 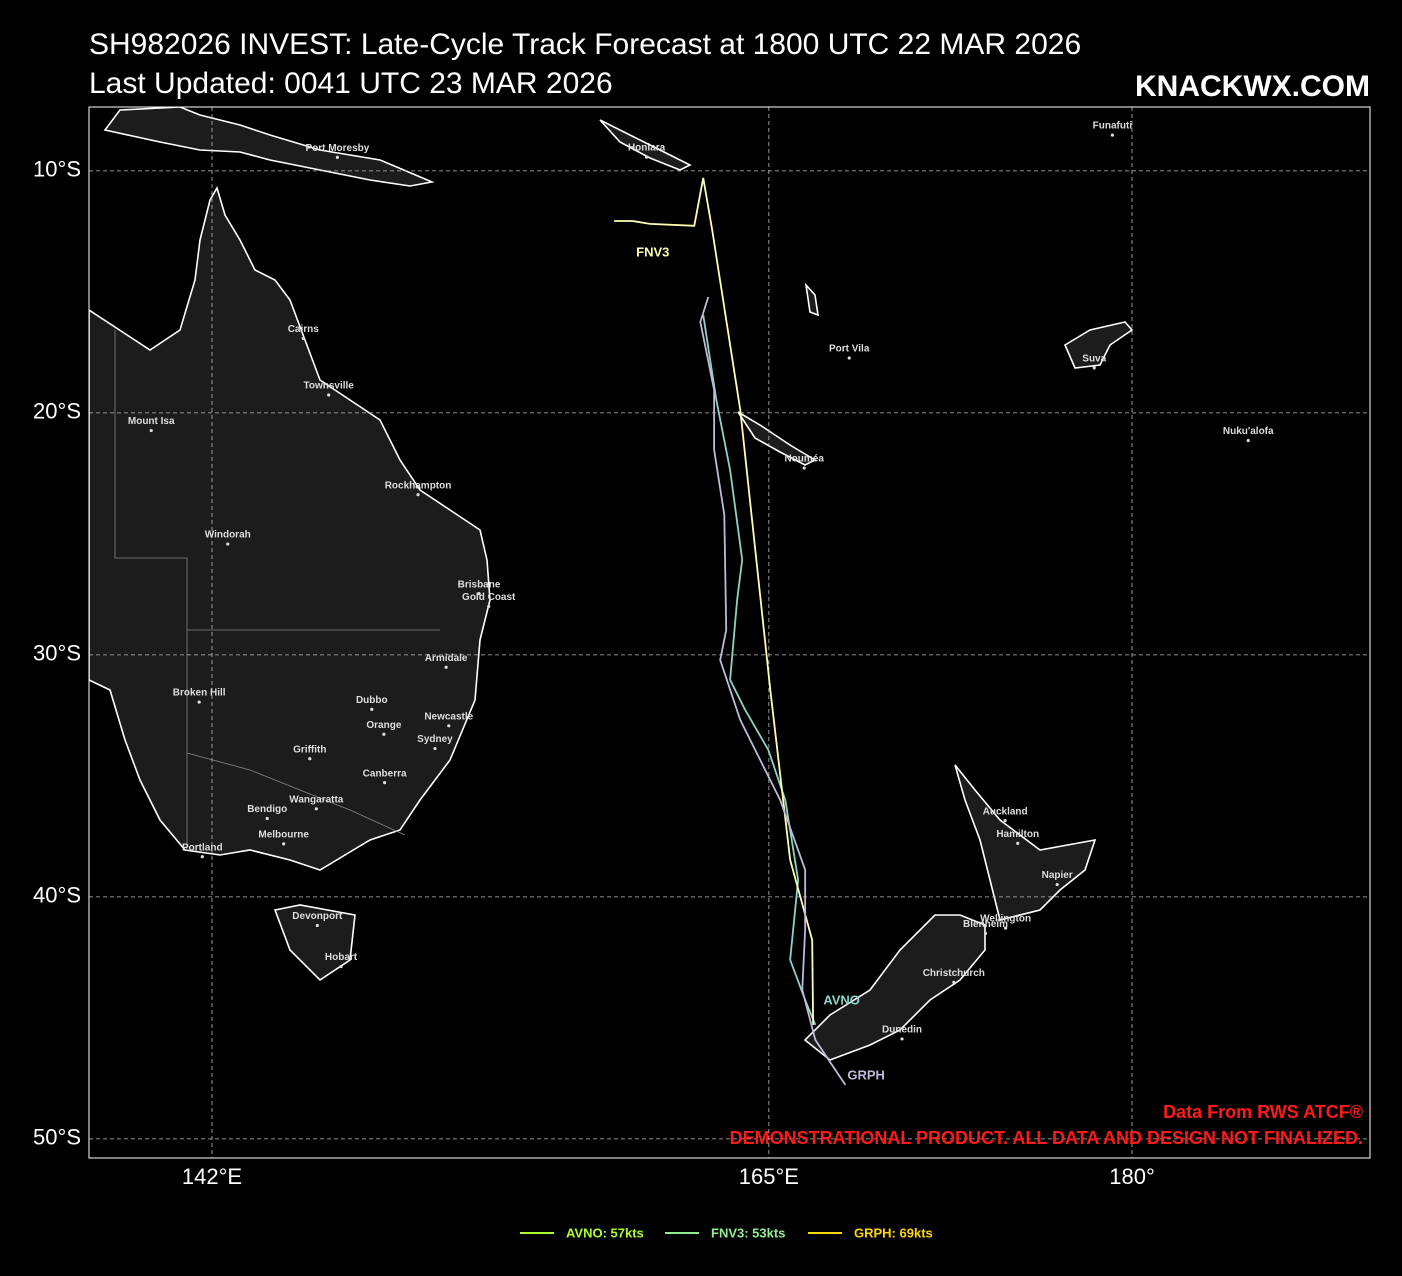 I want to click on papua-new-guinea, so click(x=269, y=147).